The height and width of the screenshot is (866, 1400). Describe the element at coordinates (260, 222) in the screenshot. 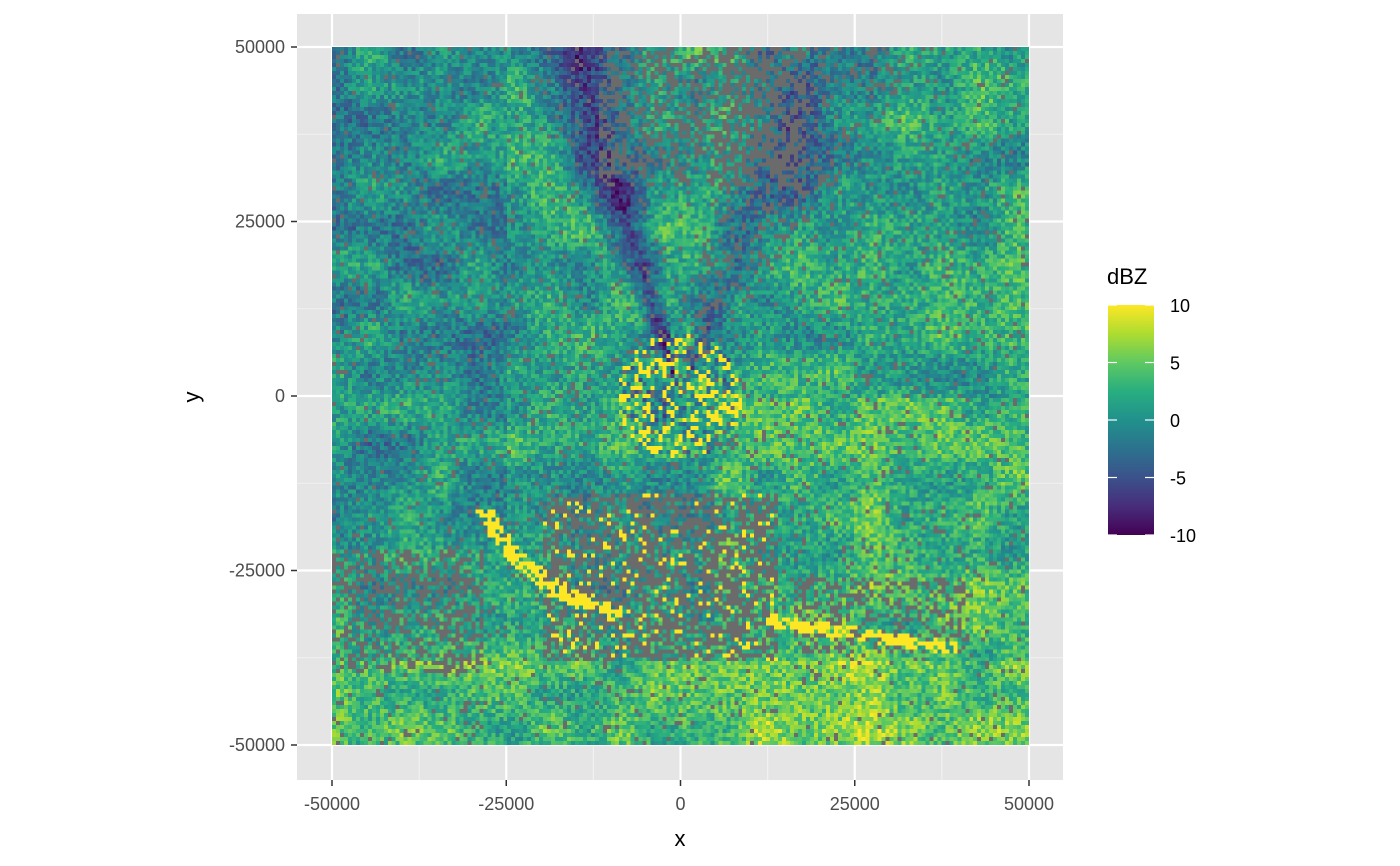

I see `y-tick-label: 25000` at that location.